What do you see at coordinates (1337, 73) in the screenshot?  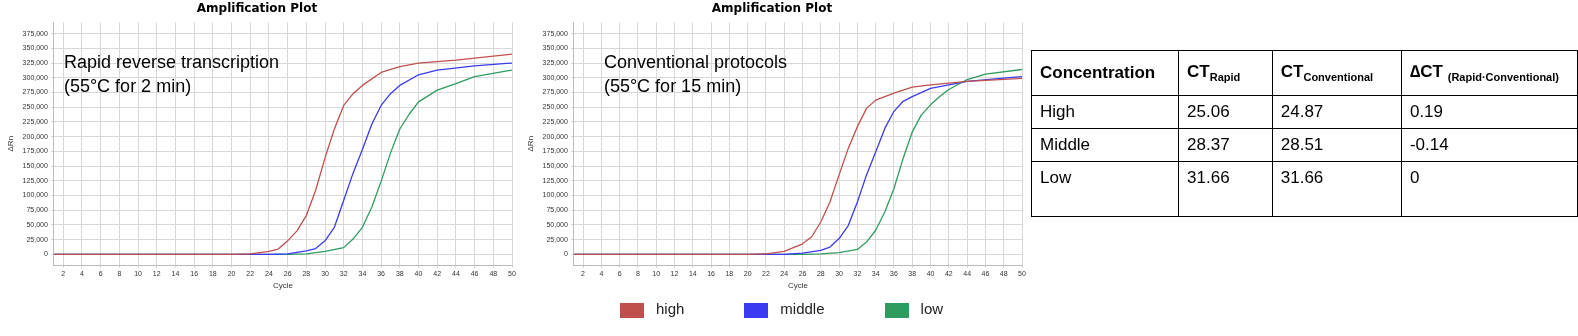 I see `category-label: CT$_{Conventional}$` at bounding box center [1337, 73].